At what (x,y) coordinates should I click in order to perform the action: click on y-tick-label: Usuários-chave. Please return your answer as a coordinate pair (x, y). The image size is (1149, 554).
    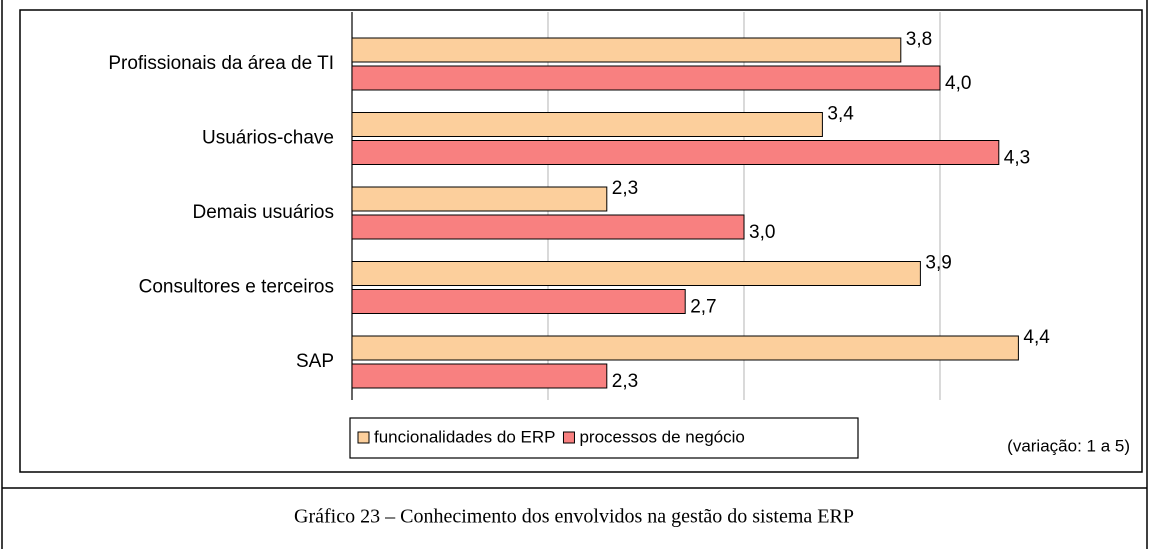
    Looking at the image, I should click on (268, 138).